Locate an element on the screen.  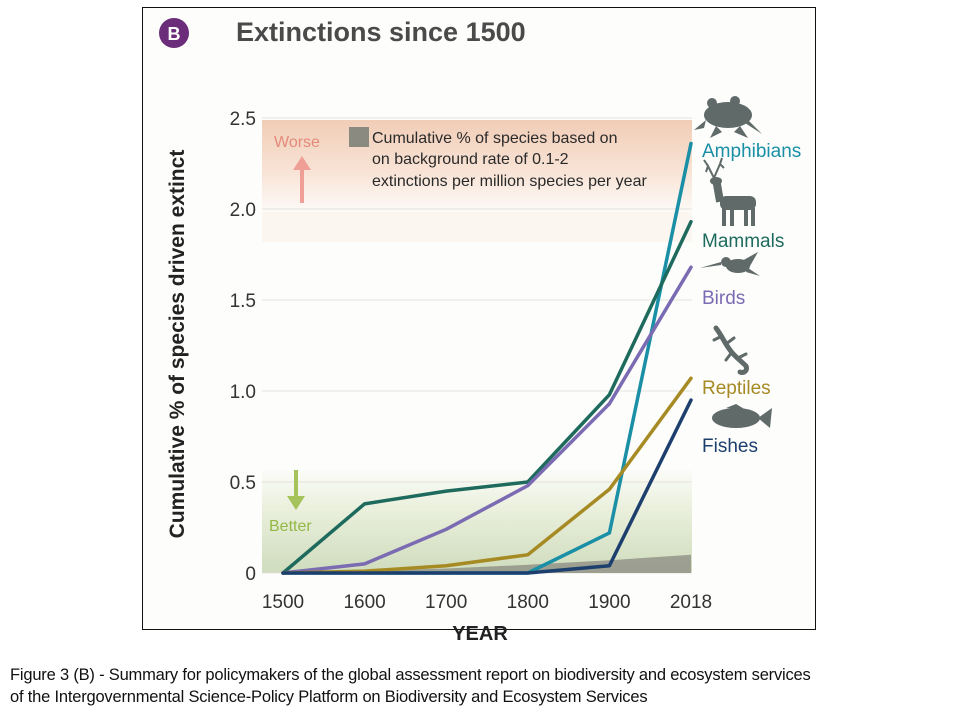
series-label-birds: Birds is located at coordinates (723, 298).